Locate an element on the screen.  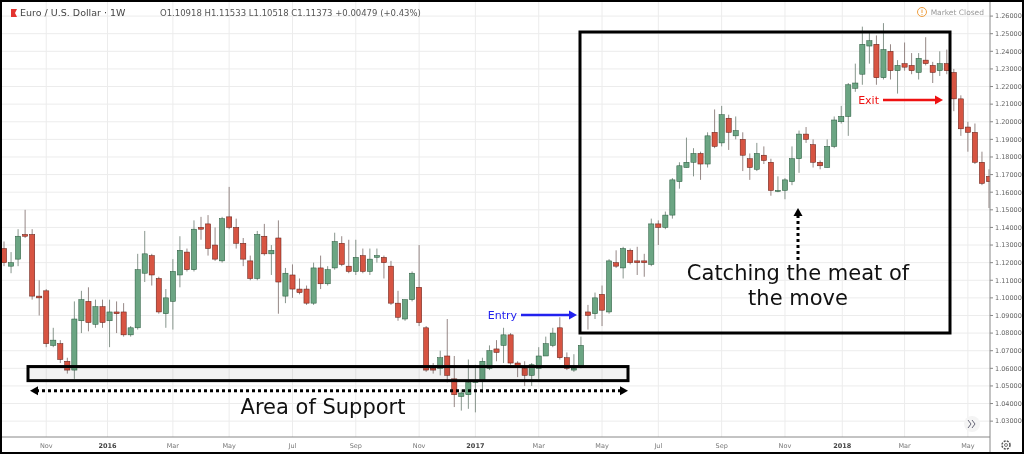
annotation: Exit is located at coordinates (869, 100).